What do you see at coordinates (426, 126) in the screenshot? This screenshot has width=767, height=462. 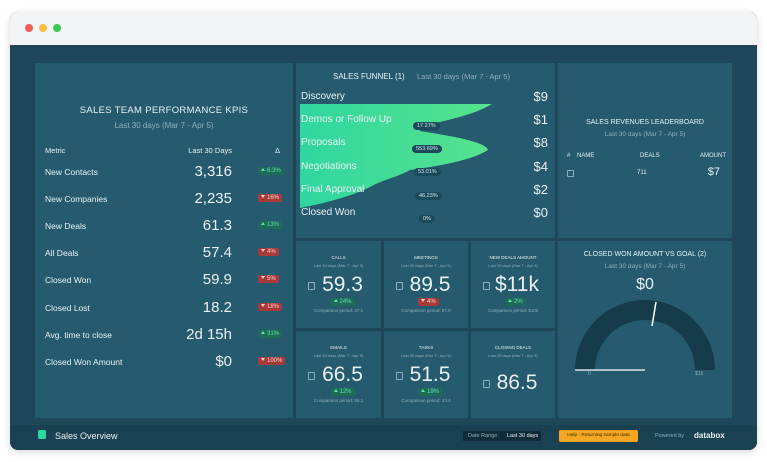 I see `conversion-rate: 17.27%` at bounding box center [426, 126].